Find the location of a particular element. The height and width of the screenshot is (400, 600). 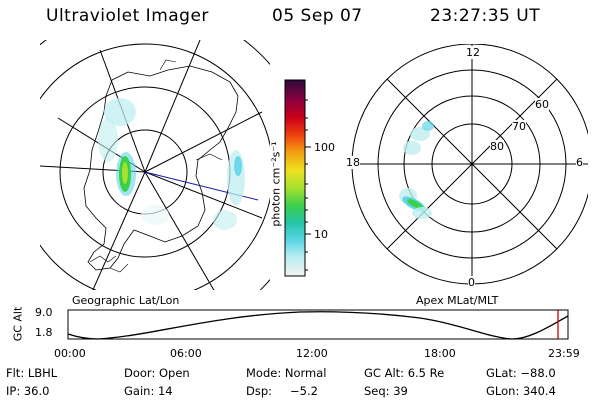

mlt-label-6: 6 is located at coordinates (579, 162).